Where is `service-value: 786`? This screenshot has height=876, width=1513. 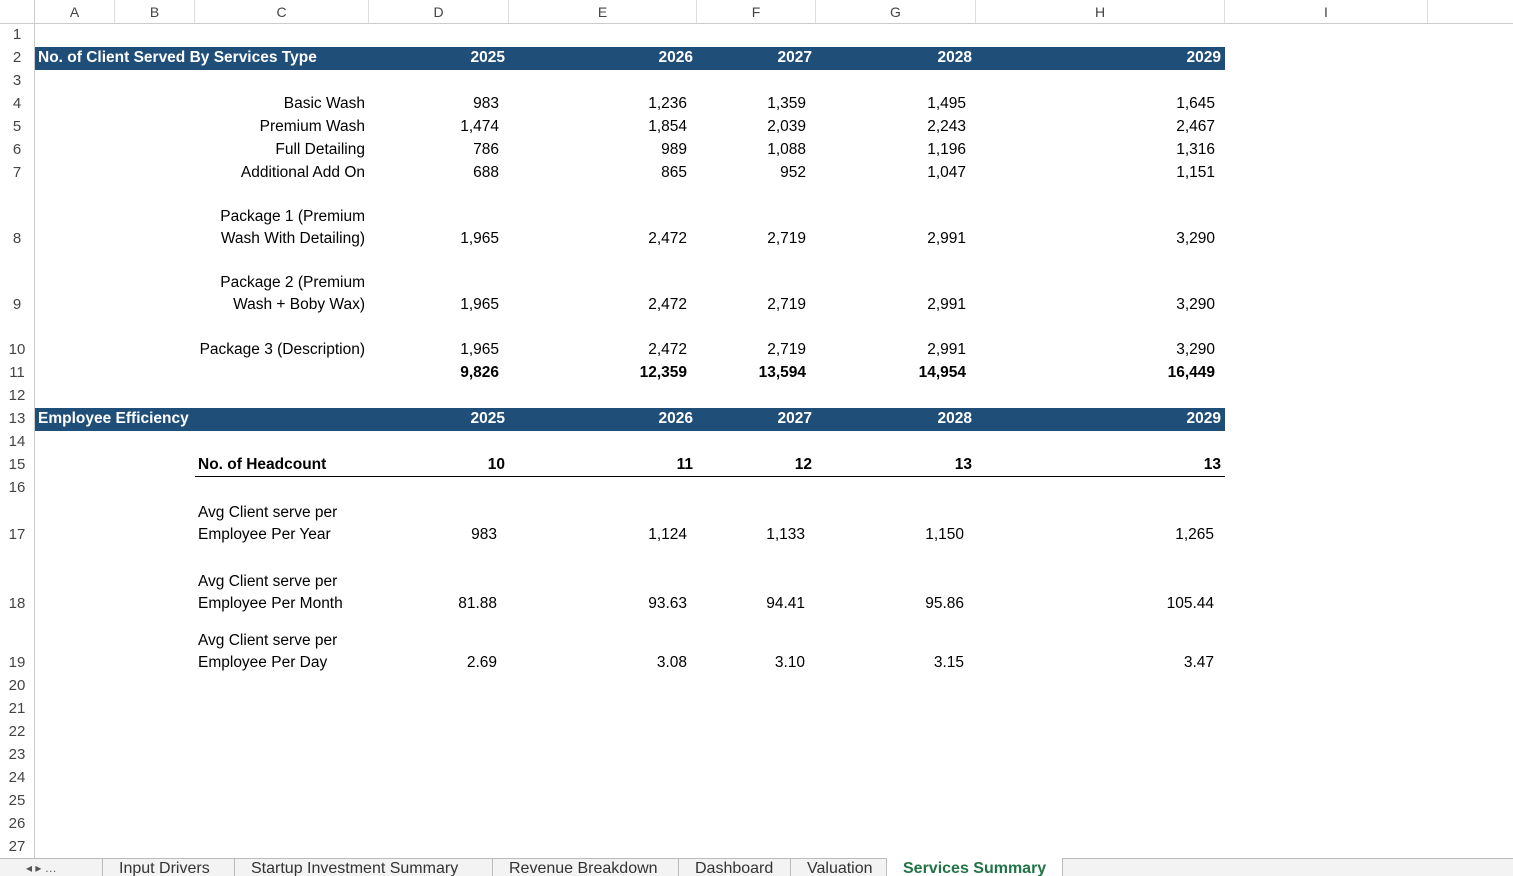
service-value: 786 is located at coordinates (486, 149).